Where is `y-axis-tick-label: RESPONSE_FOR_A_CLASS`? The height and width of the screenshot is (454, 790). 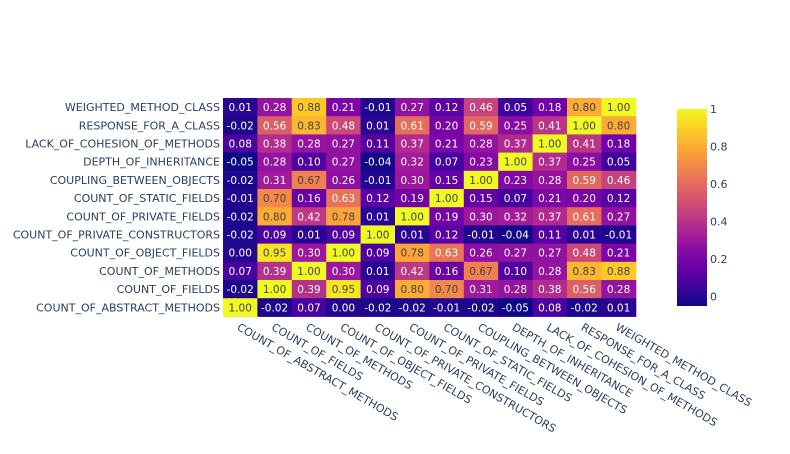 y-axis-tick-label: RESPONSE_FOR_A_CLASS is located at coordinates (149, 125).